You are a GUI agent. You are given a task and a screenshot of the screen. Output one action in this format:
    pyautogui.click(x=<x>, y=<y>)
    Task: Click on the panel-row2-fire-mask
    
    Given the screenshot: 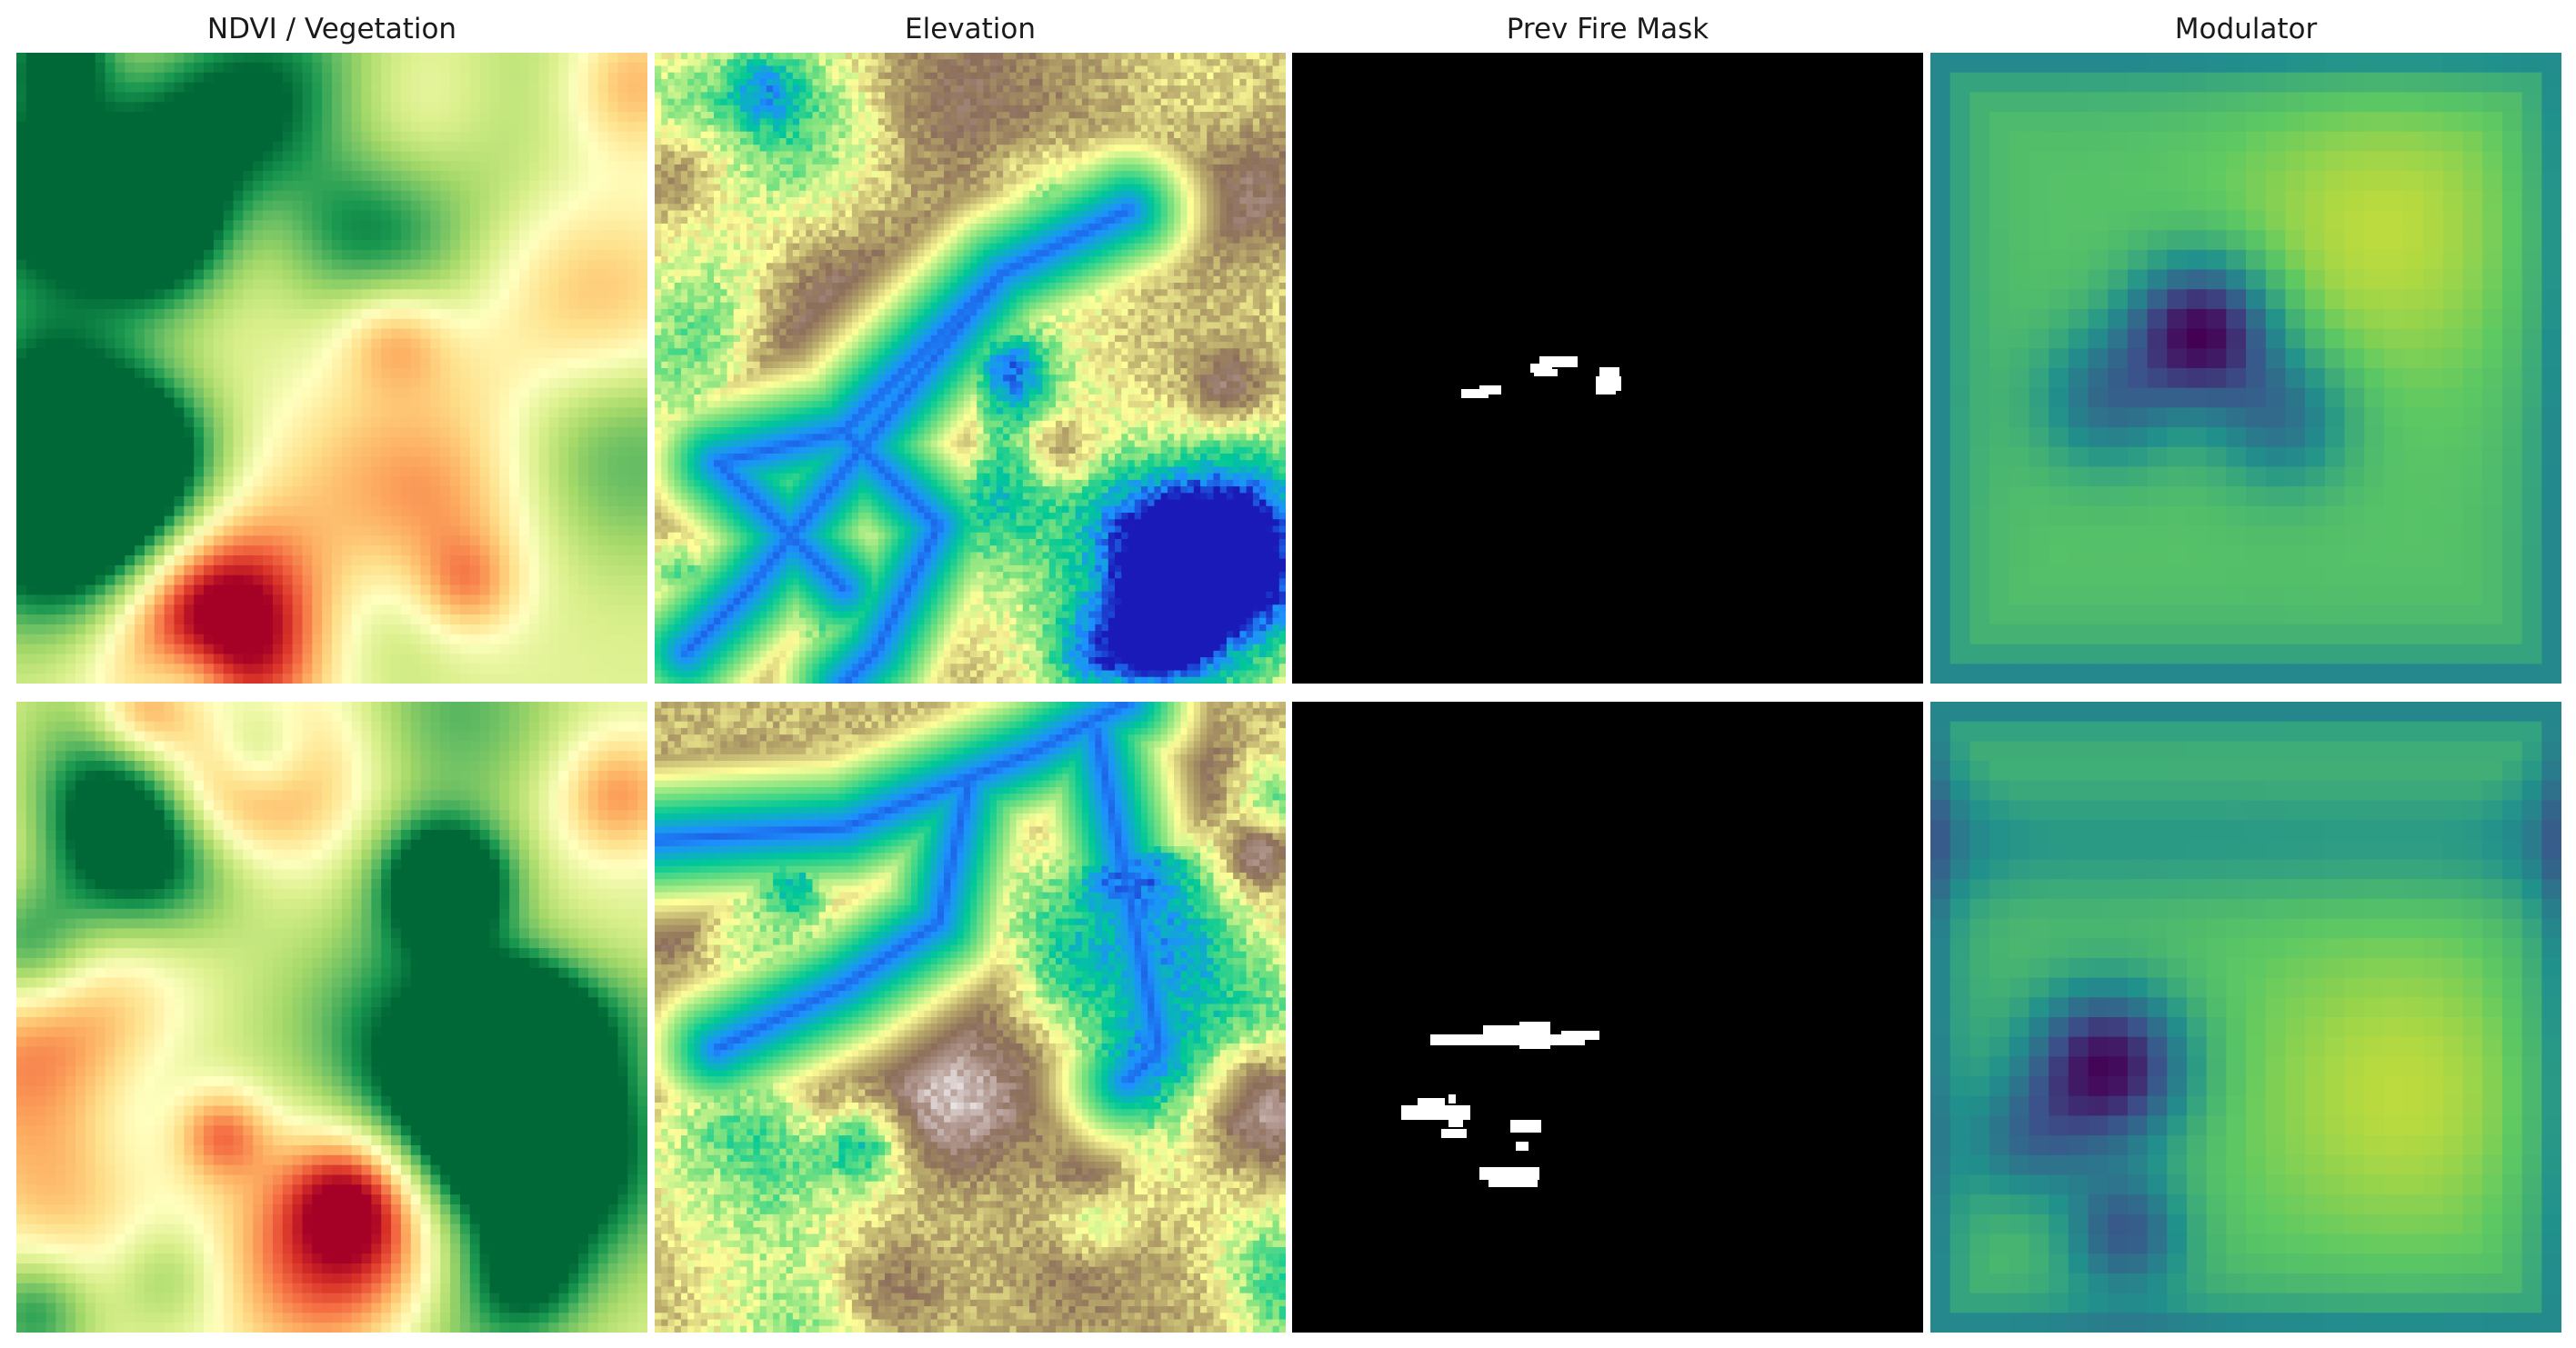 What is the action you would take?
    pyautogui.click(x=1607, y=1018)
    